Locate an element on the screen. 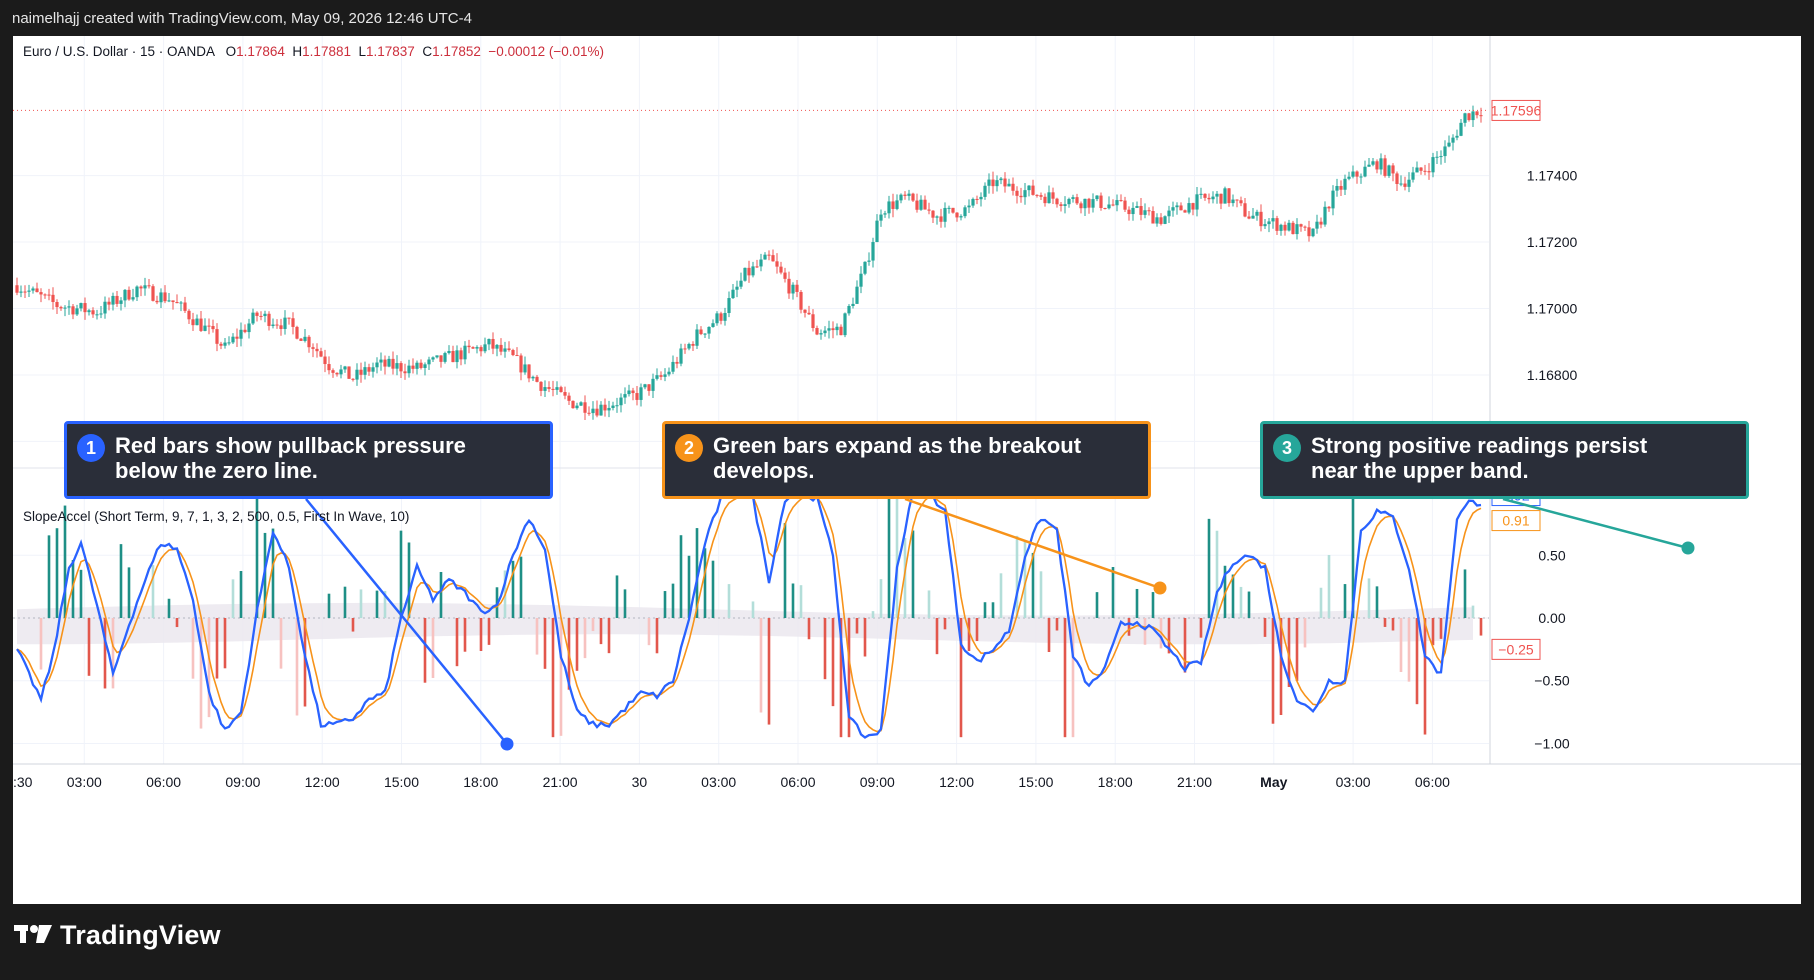  time-tick-label: 09:00 is located at coordinates (242, 782).